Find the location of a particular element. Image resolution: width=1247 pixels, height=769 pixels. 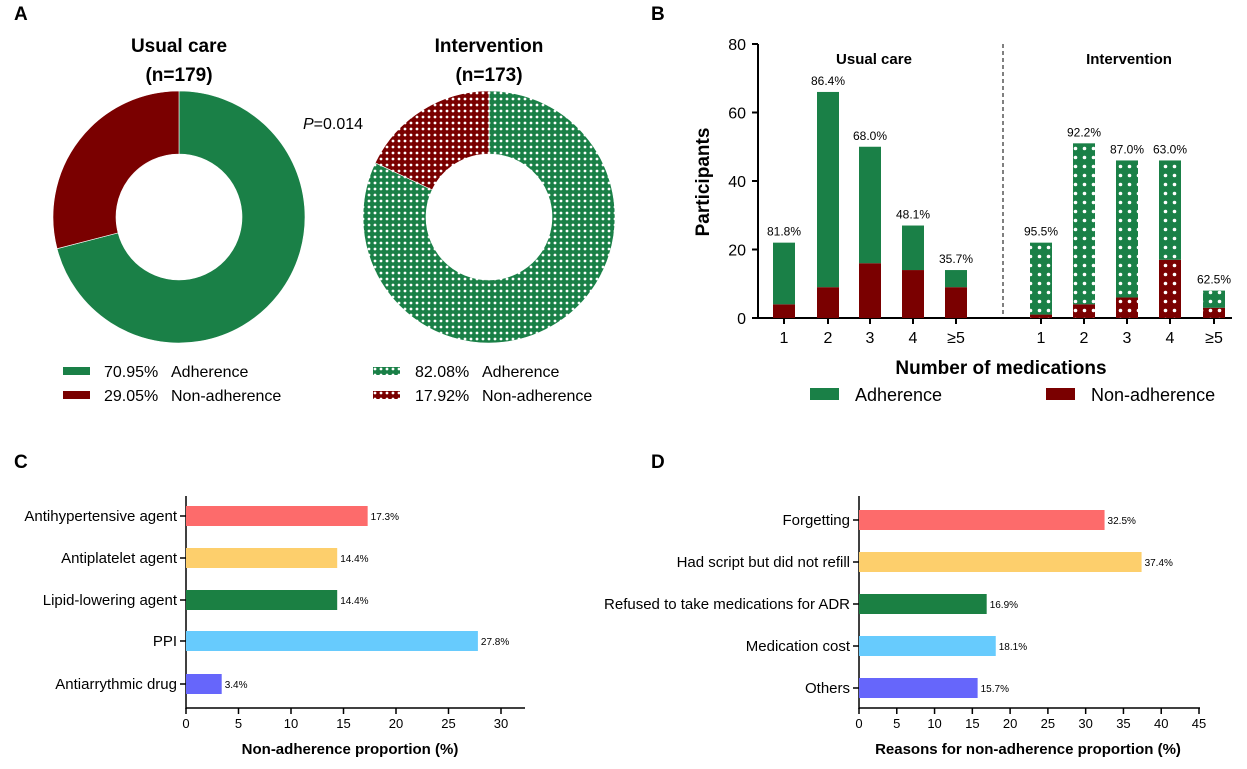

category-label: Antiplatelet agent is located at coordinates (119, 558).